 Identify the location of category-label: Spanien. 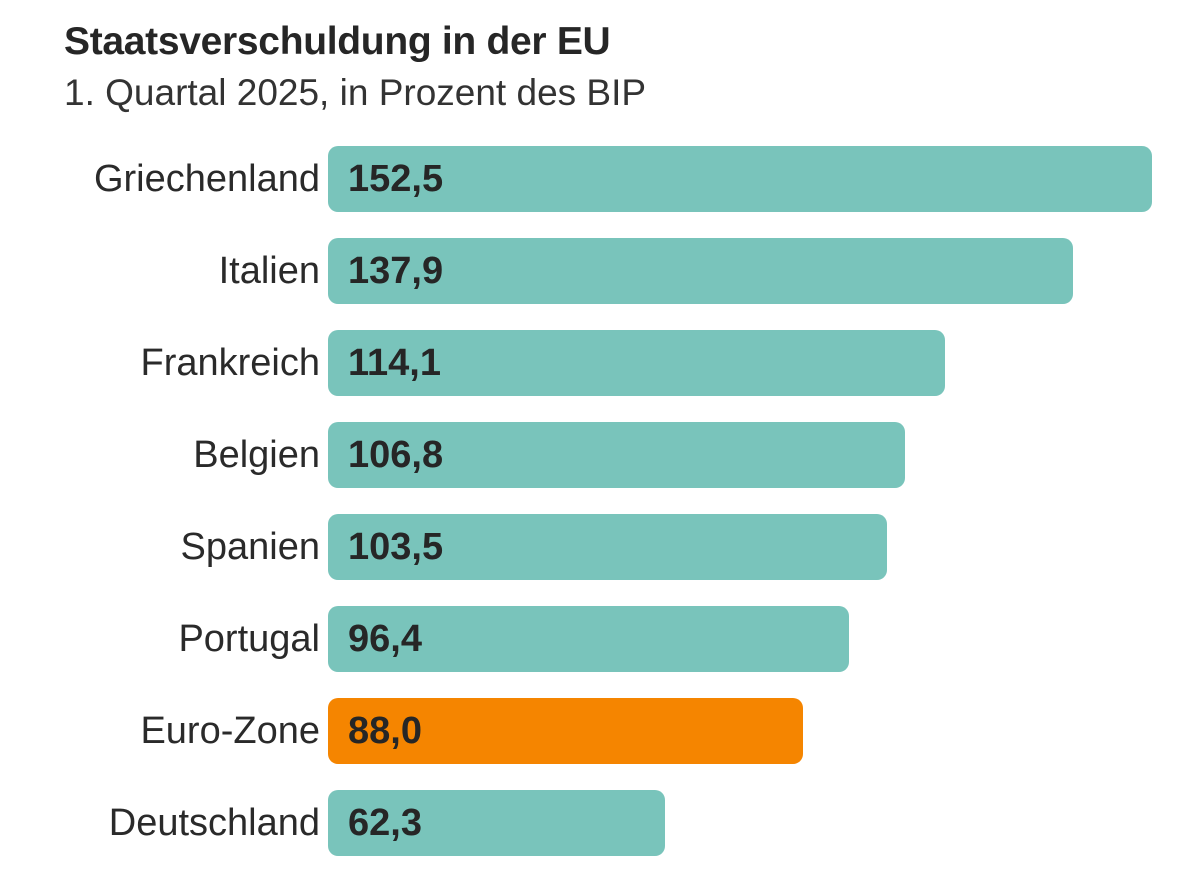
(250, 547).